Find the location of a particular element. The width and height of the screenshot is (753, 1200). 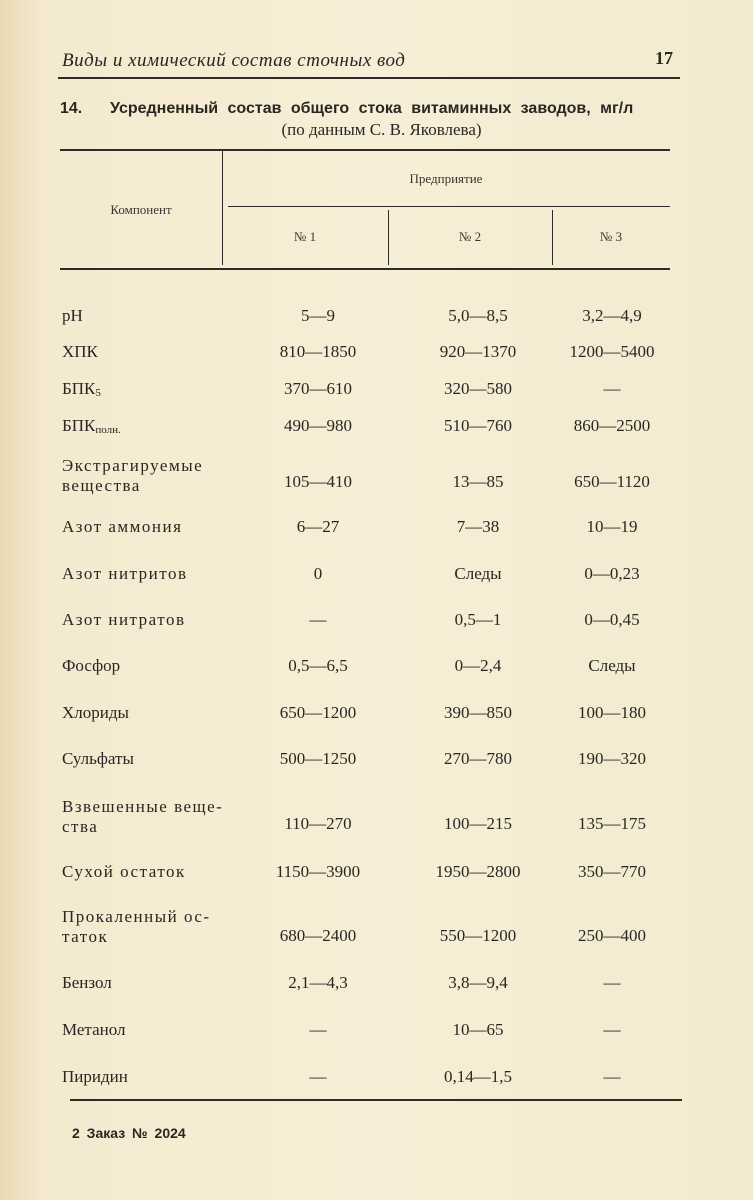

cell-enterprise-3: 3,2—4,9 is located at coordinates (612, 315).